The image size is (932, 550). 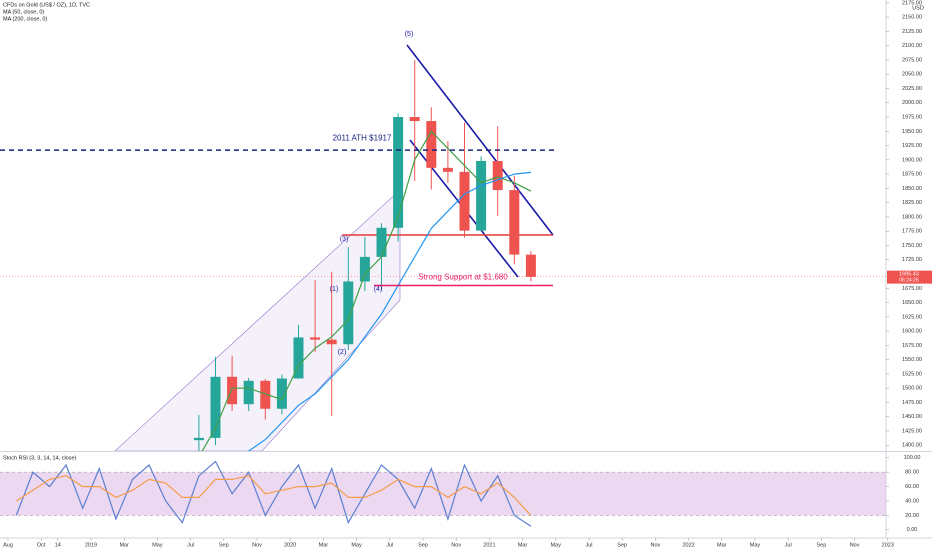 I want to click on y-tick-label: 2175.00, so click(x=912, y=3).